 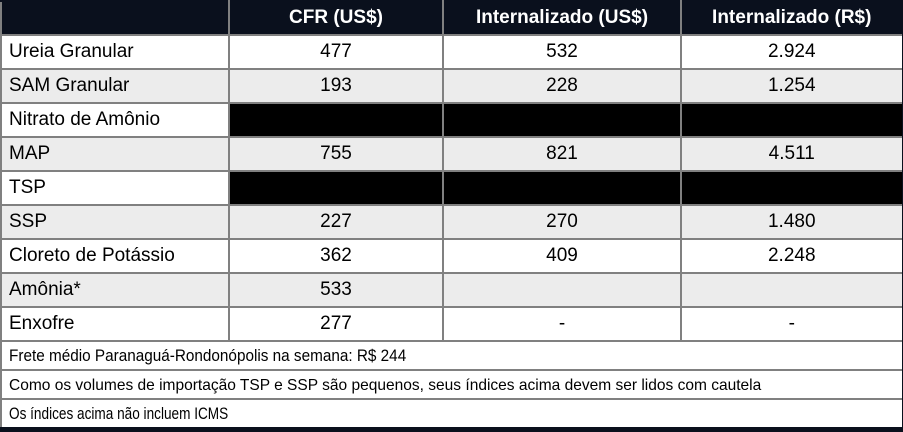 I want to click on product-label: Cloreto de Potássio, so click(x=115, y=256).